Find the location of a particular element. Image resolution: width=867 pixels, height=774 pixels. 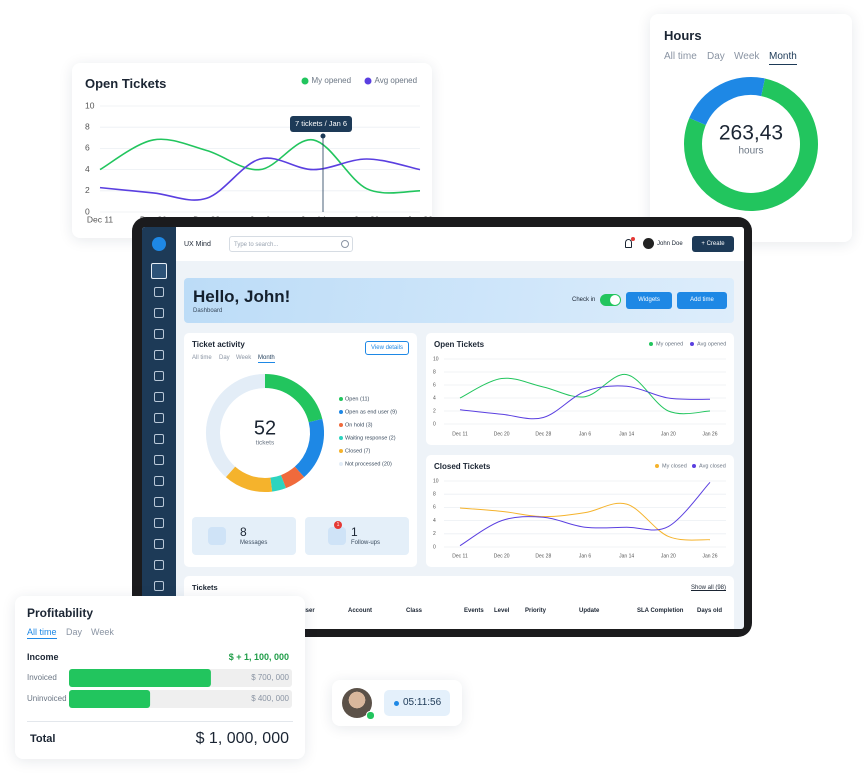

follow-ups-stat: 1 1 Follow-ups is located at coordinates (357, 536).